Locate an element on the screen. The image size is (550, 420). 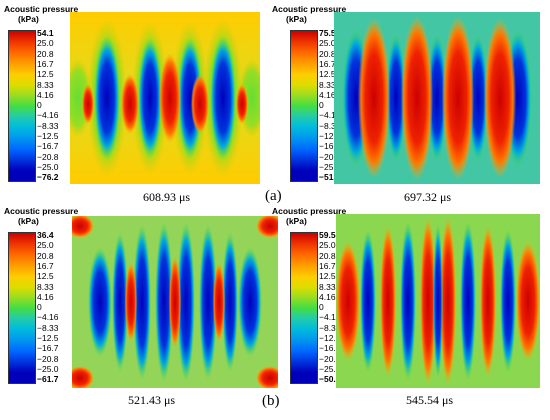
time-label: 608.93 μs is located at coordinates (167, 197).